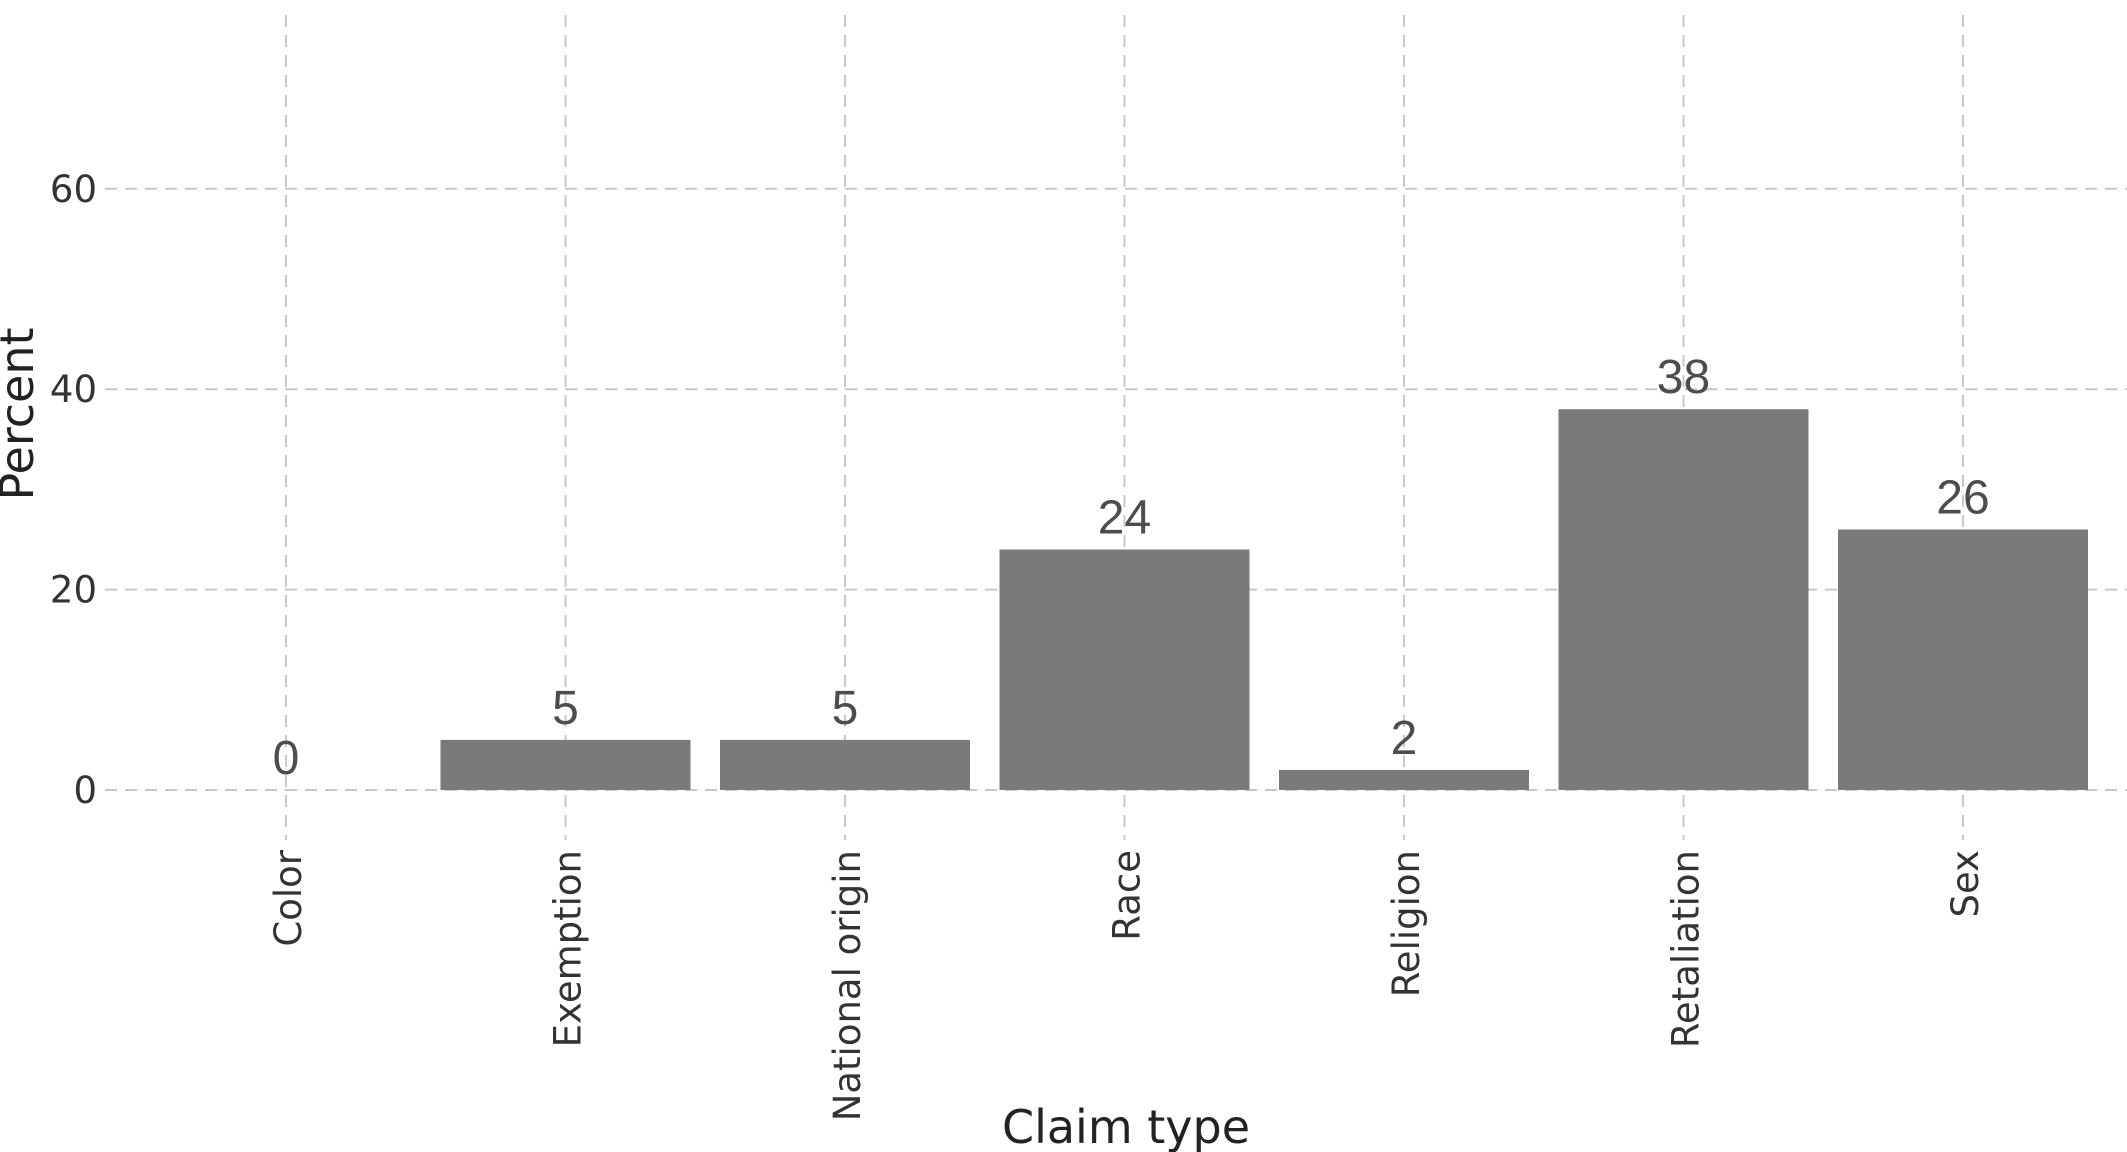 The height and width of the screenshot is (1152, 2127). What do you see at coordinates (1124, 518) in the screenshot?
I see `data-label: 24` at bounding box center [1124, 518].